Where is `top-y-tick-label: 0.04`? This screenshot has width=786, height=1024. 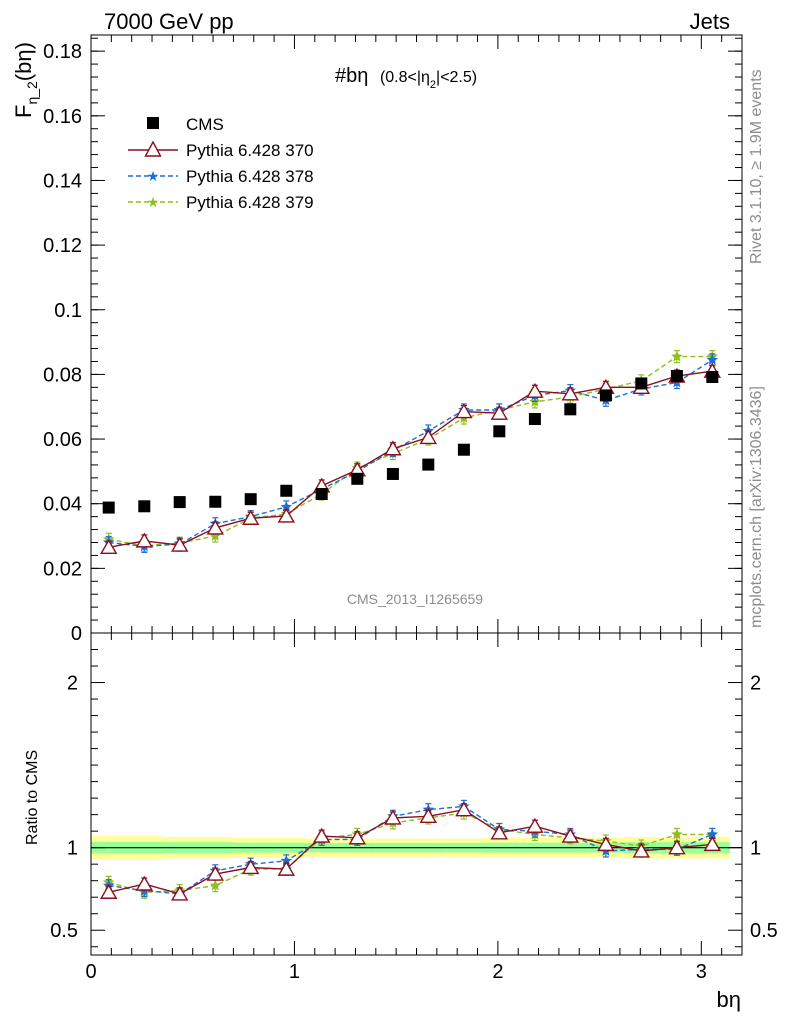 top-y-tick-label: 0.04 is located at coordinates (62, 505).